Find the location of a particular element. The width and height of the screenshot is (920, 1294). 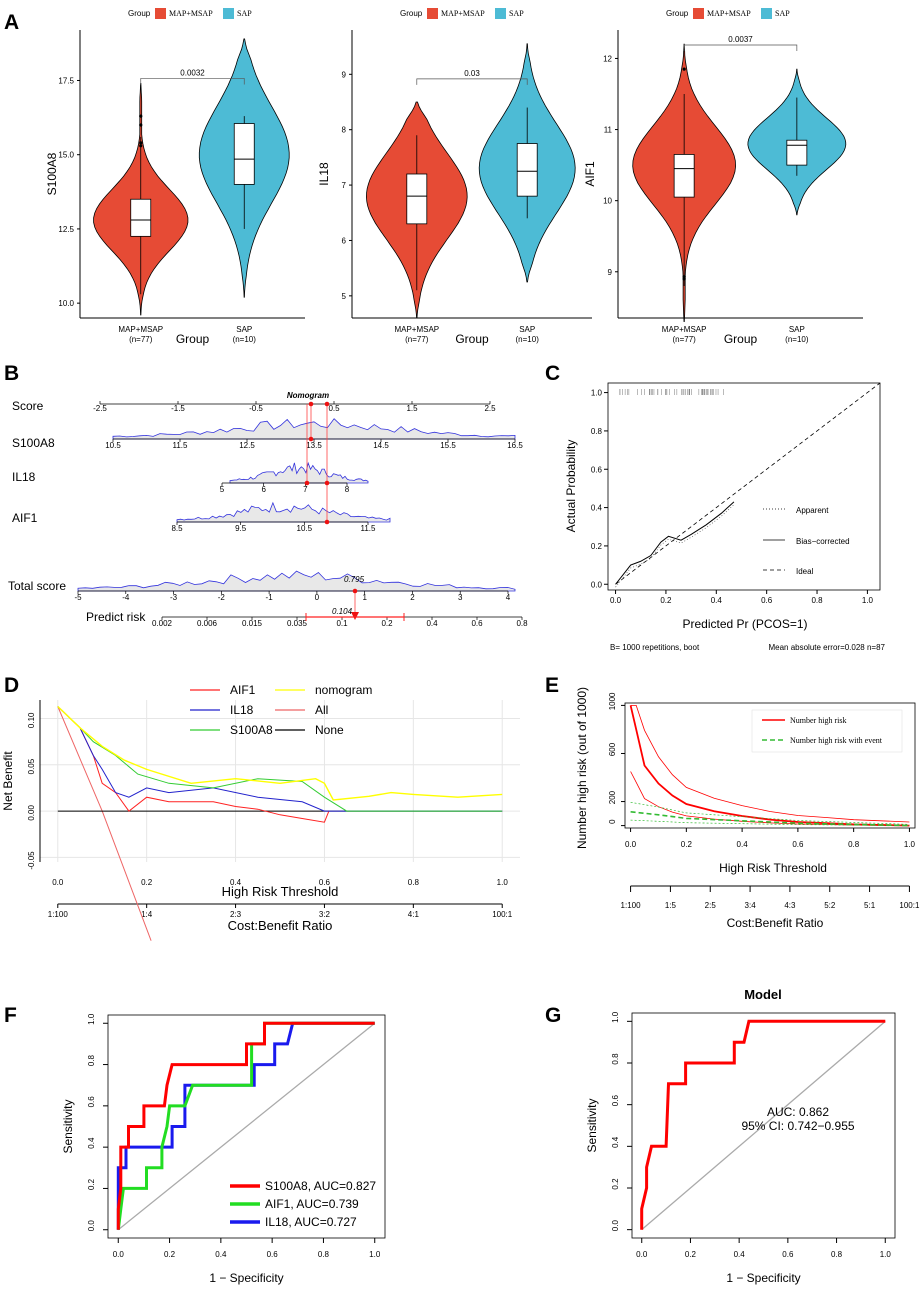

y-tick-label: -0.05 is located at coordinates (31, 860).